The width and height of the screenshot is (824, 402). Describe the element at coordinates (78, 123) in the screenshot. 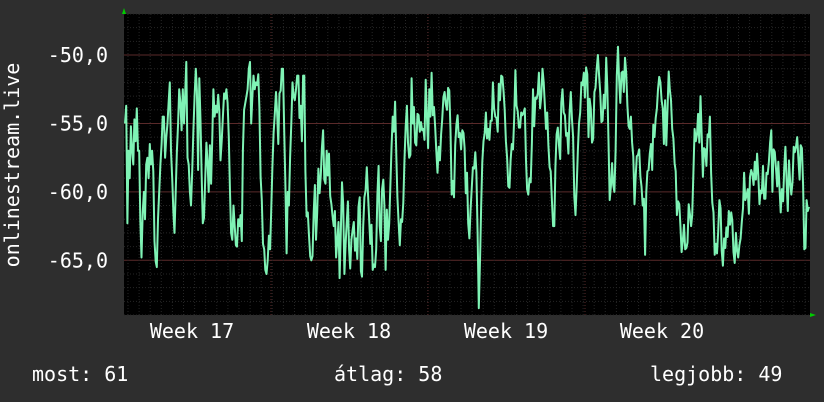

I see `y-tick-label: -55,0` at that location.